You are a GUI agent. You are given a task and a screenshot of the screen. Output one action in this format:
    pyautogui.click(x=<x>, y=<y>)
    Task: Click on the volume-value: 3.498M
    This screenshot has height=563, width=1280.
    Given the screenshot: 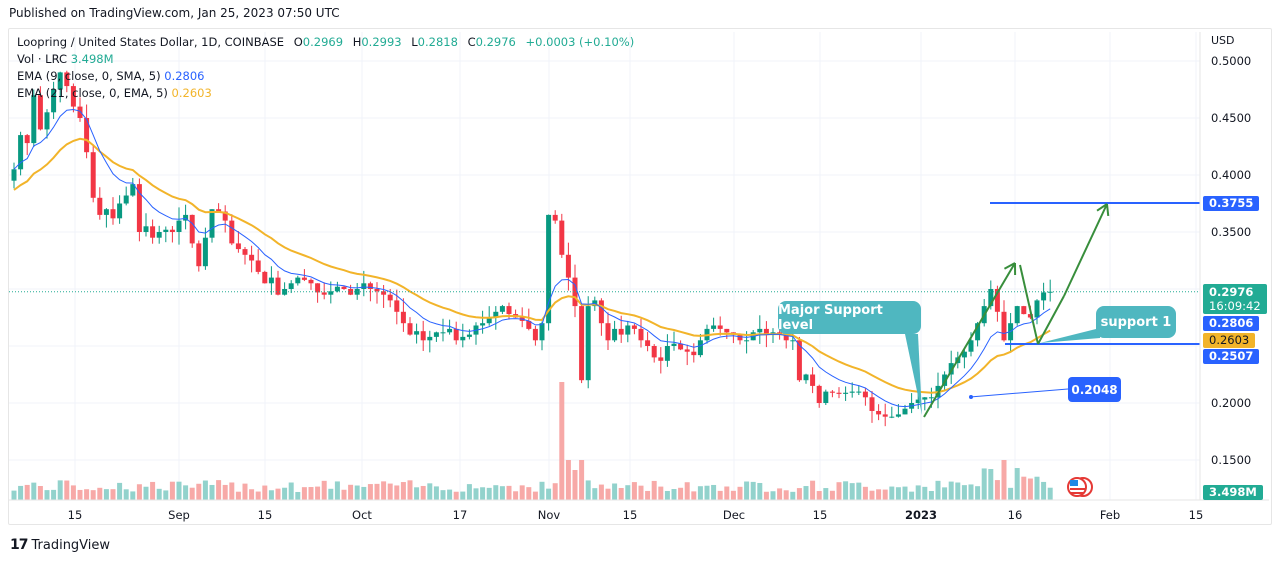 What is the action you would take?
    pyautogui.click(x=92, y=59)
    